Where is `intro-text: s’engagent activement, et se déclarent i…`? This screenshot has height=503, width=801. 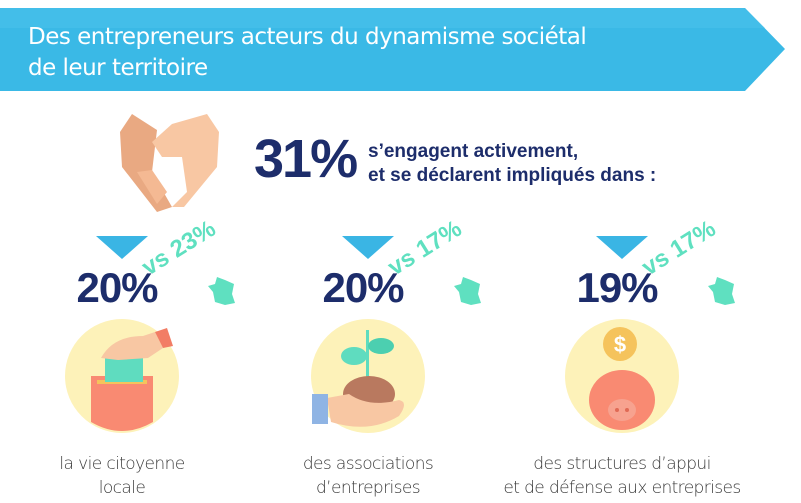 intro-text: s’engagent activement, et se déclarent i… is located at coordinates (512, 164).